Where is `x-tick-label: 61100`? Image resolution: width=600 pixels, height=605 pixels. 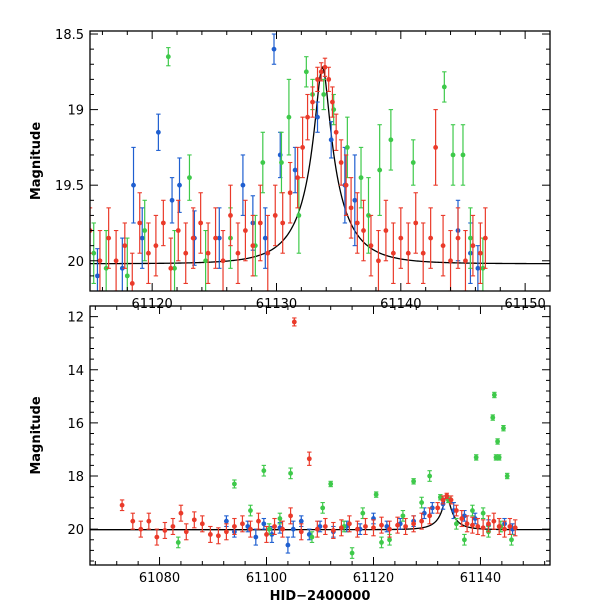
x-tick-label: 61100 is located at coordinates (266, 578).